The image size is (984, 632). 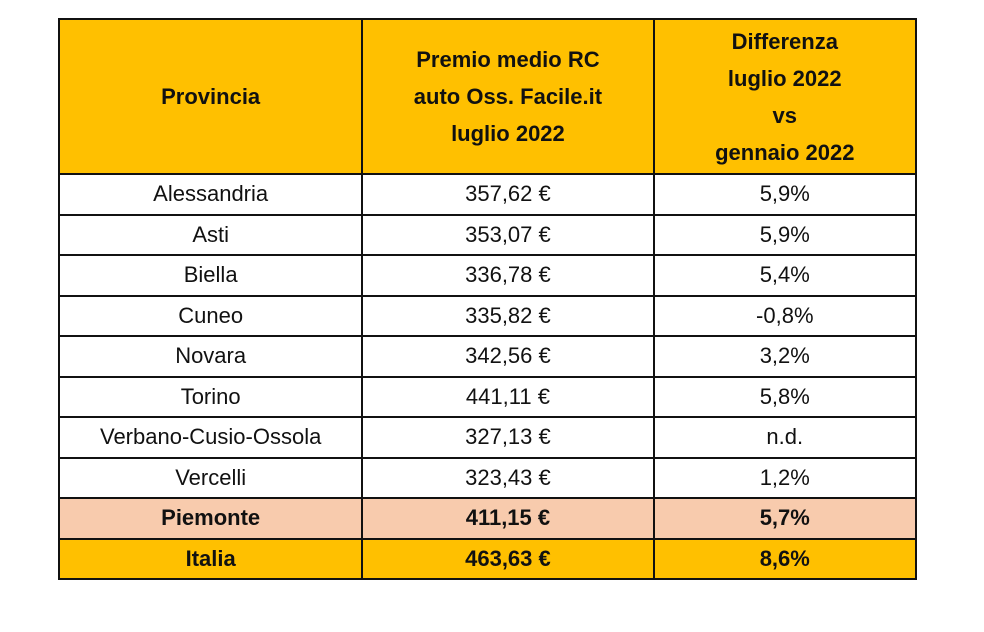 I want to click on table-row: Cuneo 335,82 € -0,8%, so click(x=487, y=315).